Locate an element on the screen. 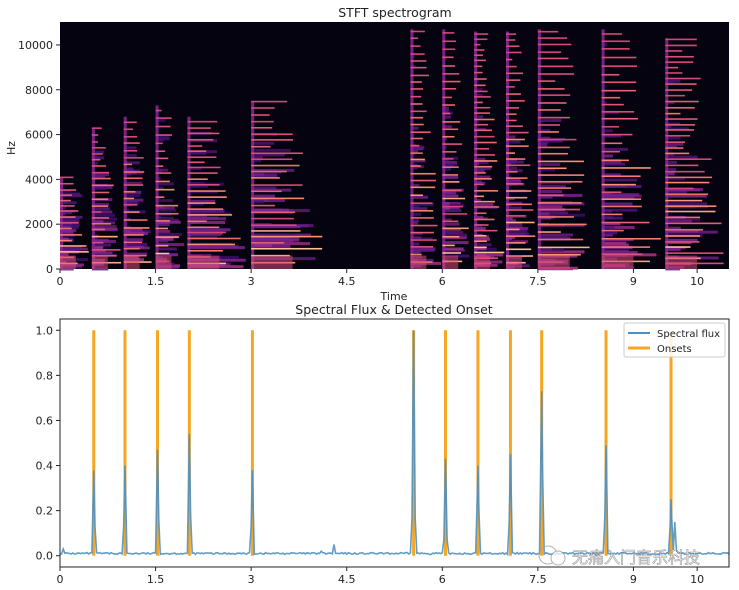  watermark-text: 无痛入门音乐科技 is located at coordinates (636, 557).